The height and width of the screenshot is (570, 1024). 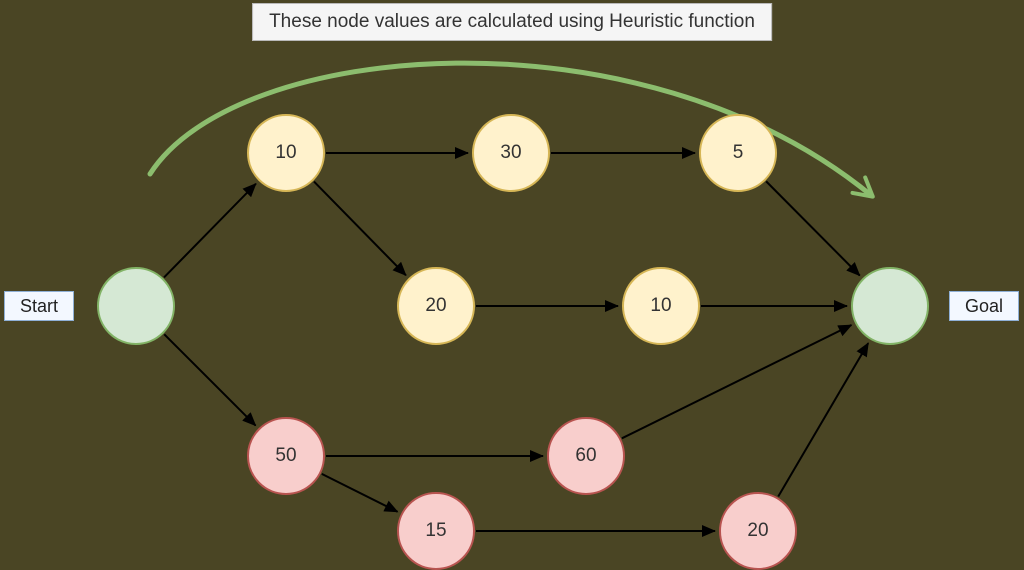 What do you see at coordinates (360, 492) in the screenshot?
I see `edge-h50-h15` at bounding box center [360, 492].